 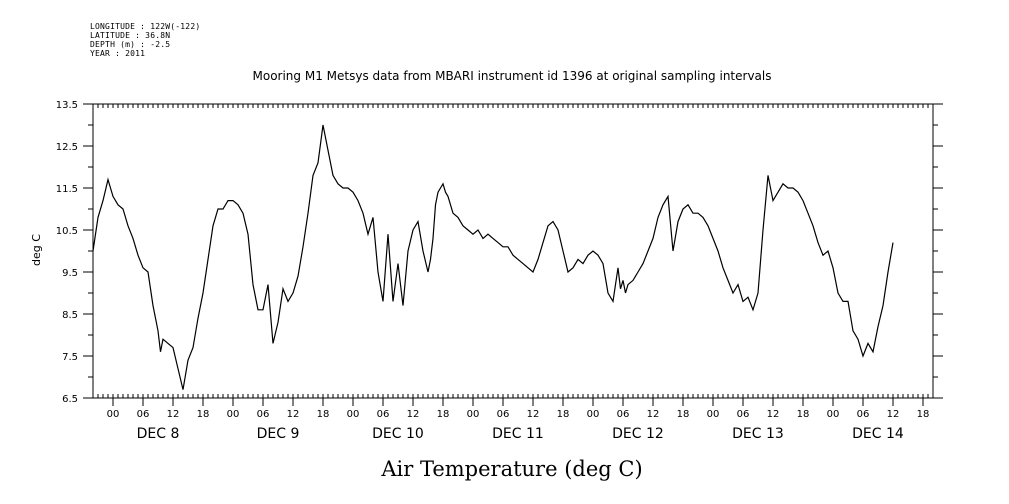 What do you see at coordinates (70, 357) in the screenshot?
I see `y-tick-label: 7.5` at bounding box center [70, 357].